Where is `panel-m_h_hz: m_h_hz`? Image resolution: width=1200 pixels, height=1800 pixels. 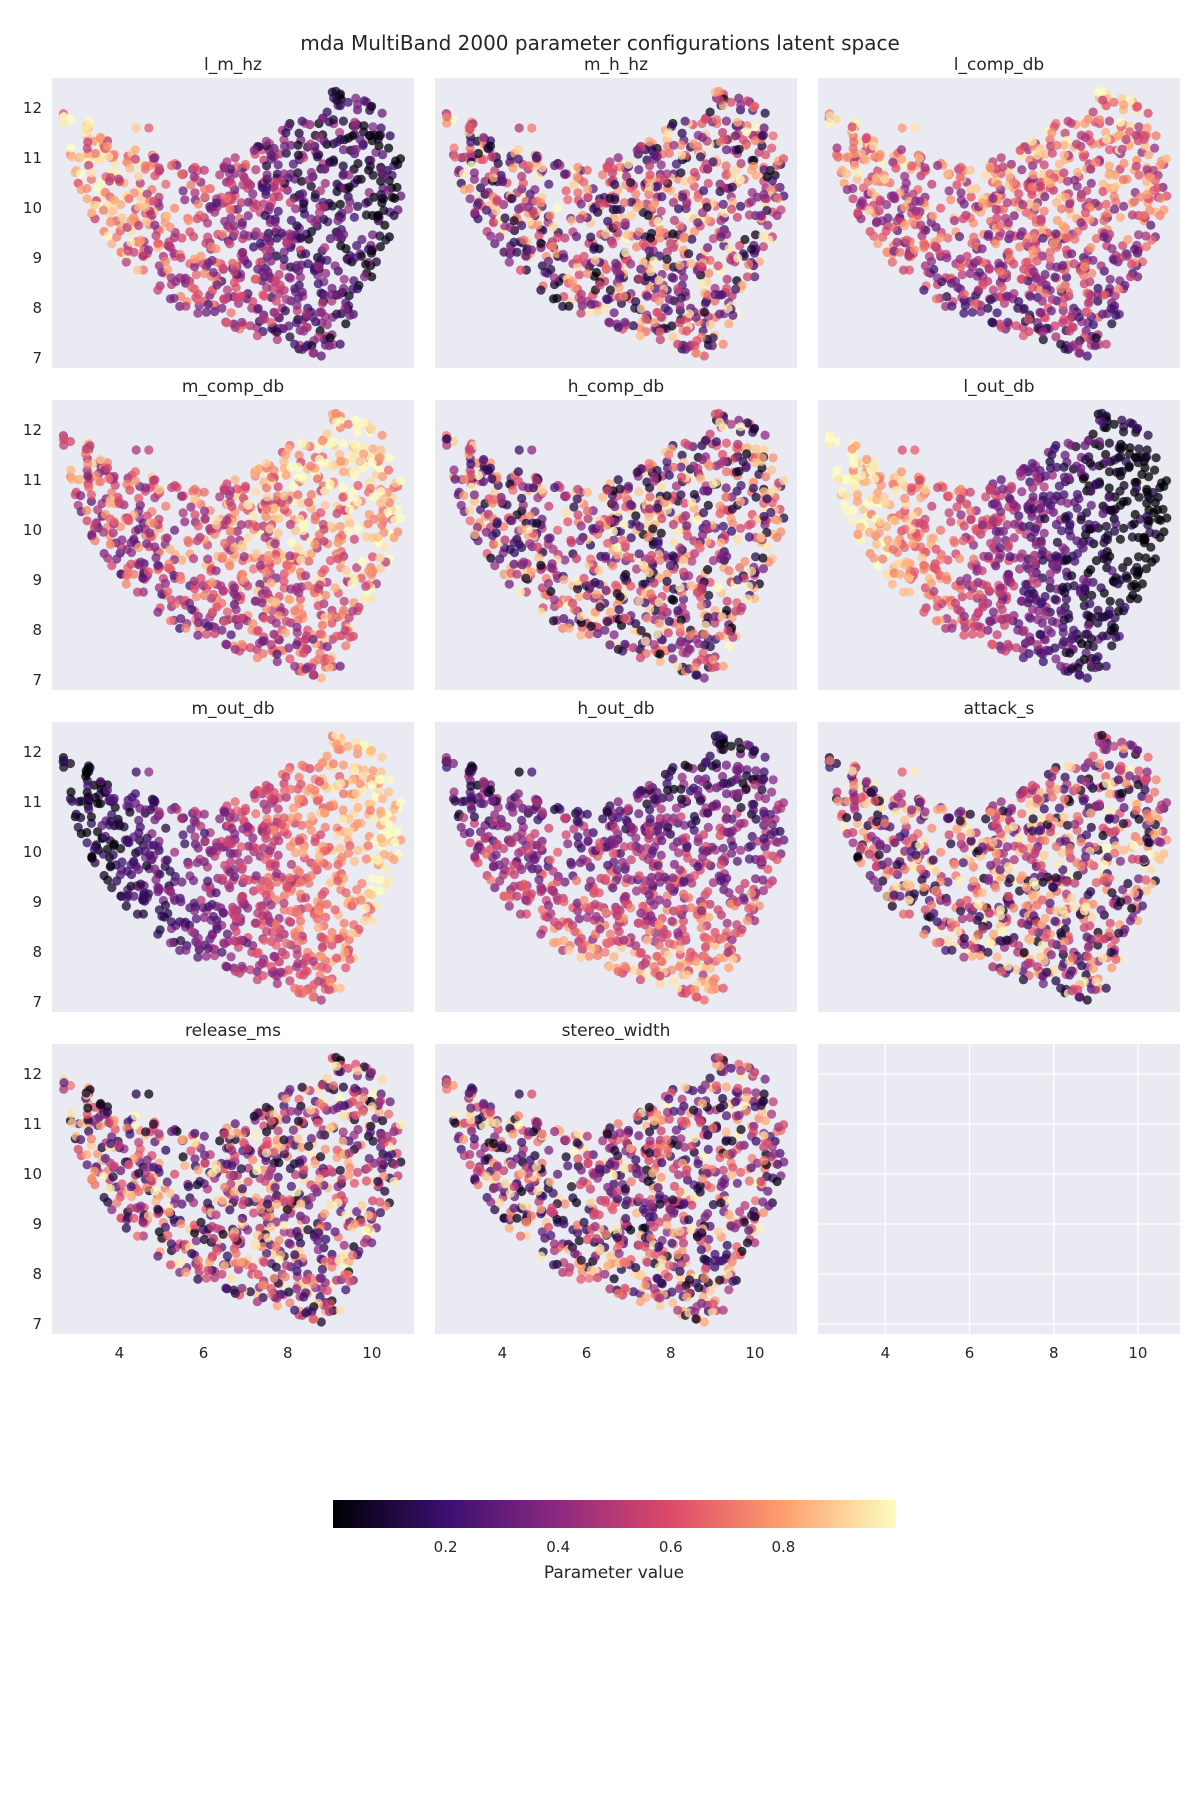
panel-m_h_hz: m_h_hz is located at coordinates (616, 211).